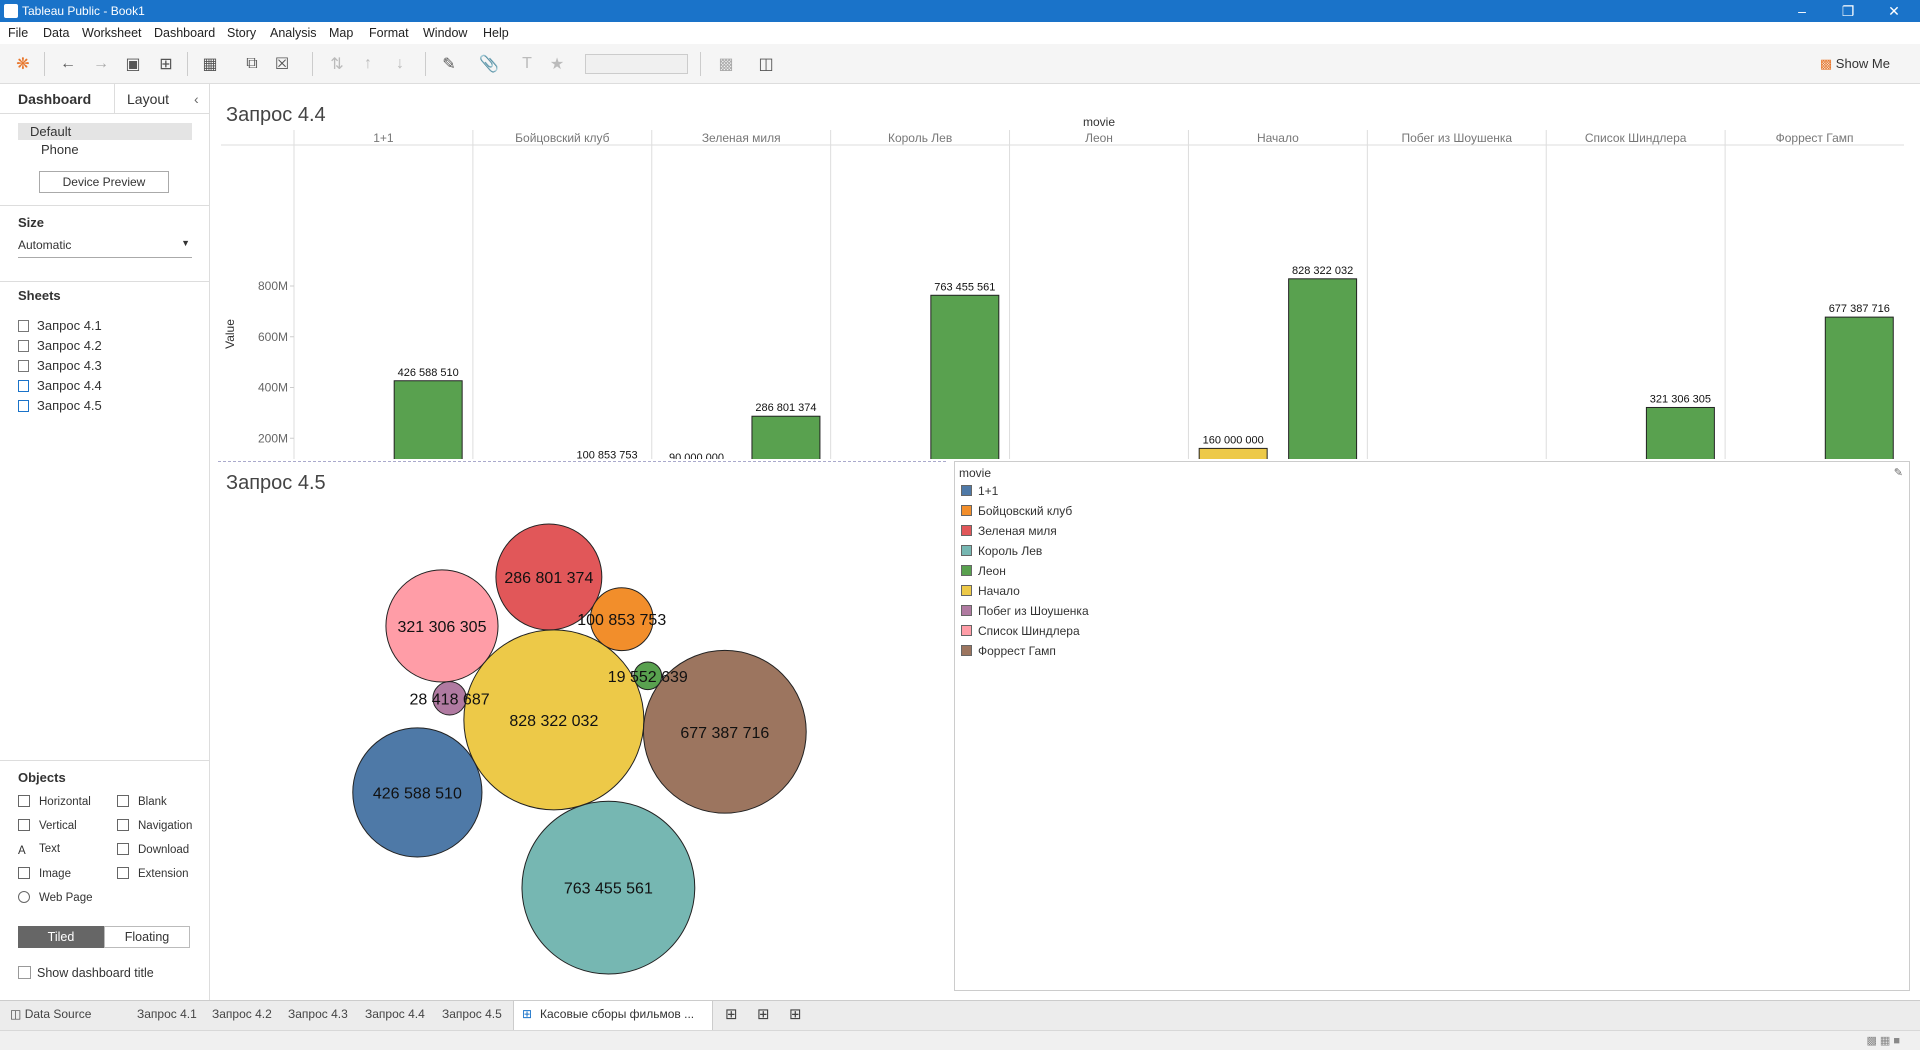 The image size is (1920, 1050). What do you see at coordinates (166, 64) in the screenshot?
I see `new-datasource-icon: ⊞` at bounding box center [166, 64].